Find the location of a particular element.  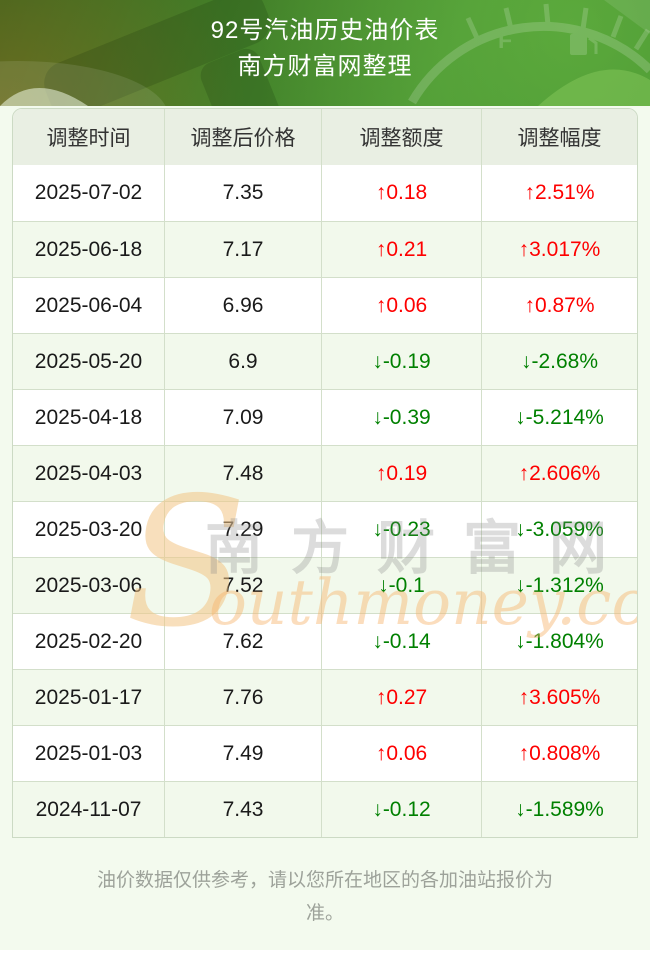

cell-change: ↑0.18 is located at coordinates (402, 193).